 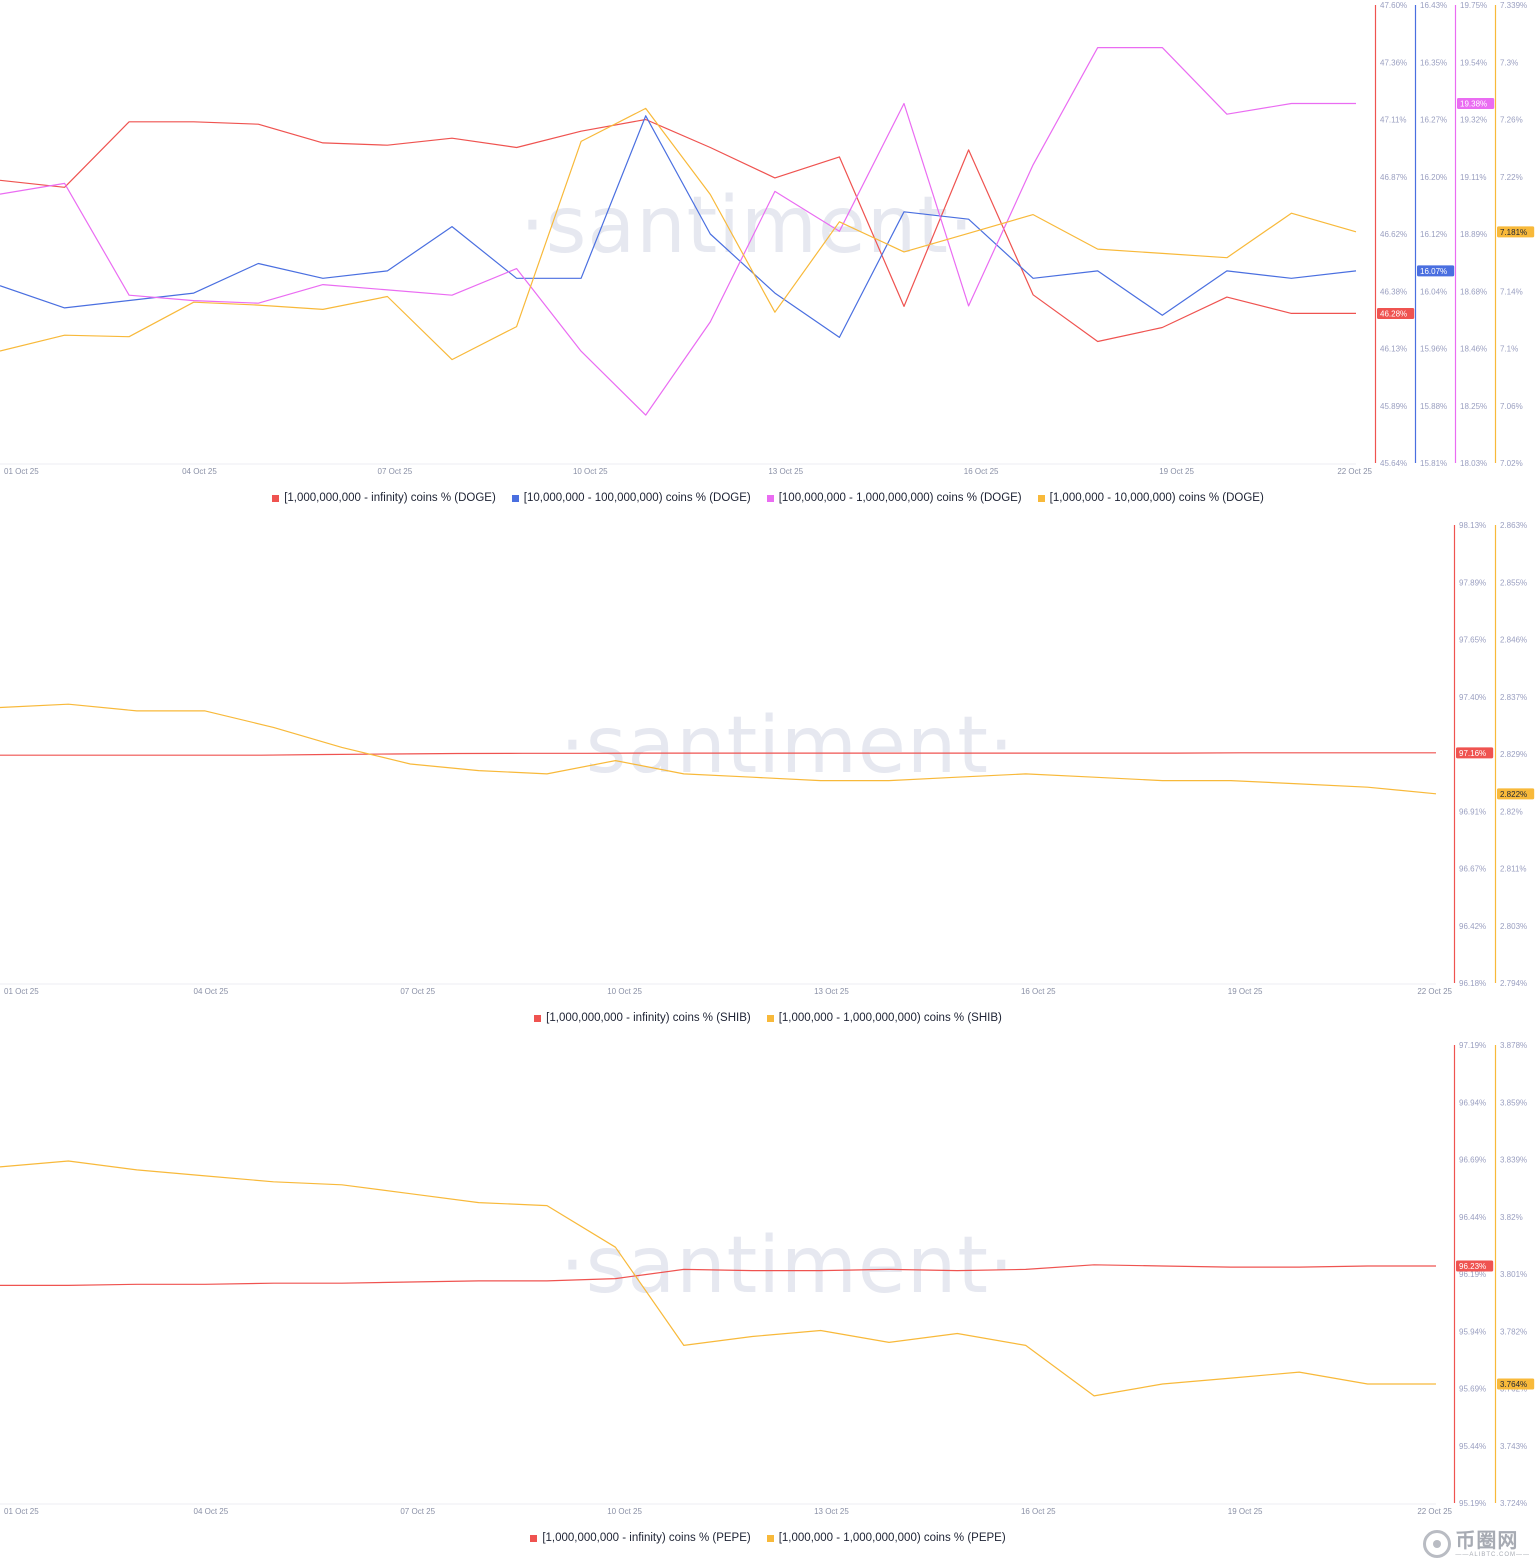 I want to click on y-tick-label: 97.40%, so click(x=1472, y=697).